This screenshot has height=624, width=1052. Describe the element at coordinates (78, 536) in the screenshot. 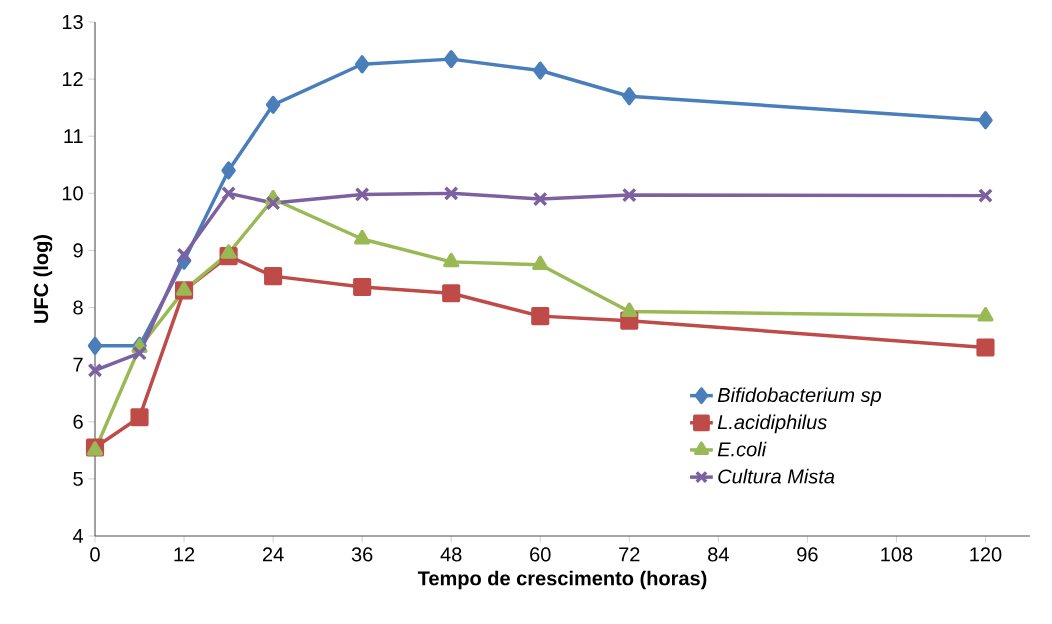

I see `y-tick-label: 4` at that location.